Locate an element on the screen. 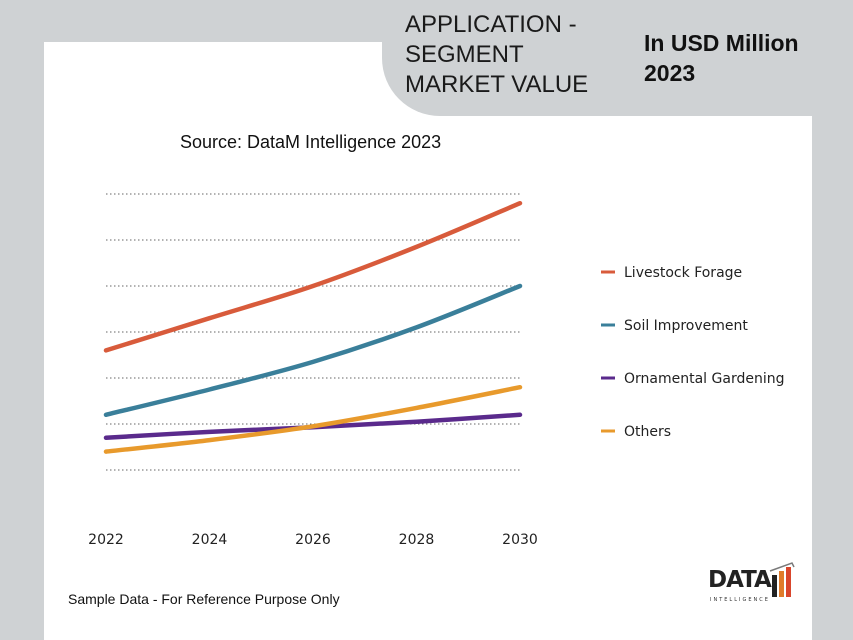 The width and height of the screenshot is (853, 640). legend-label: Ornamental Gardening is located at coordinates (704, 379).